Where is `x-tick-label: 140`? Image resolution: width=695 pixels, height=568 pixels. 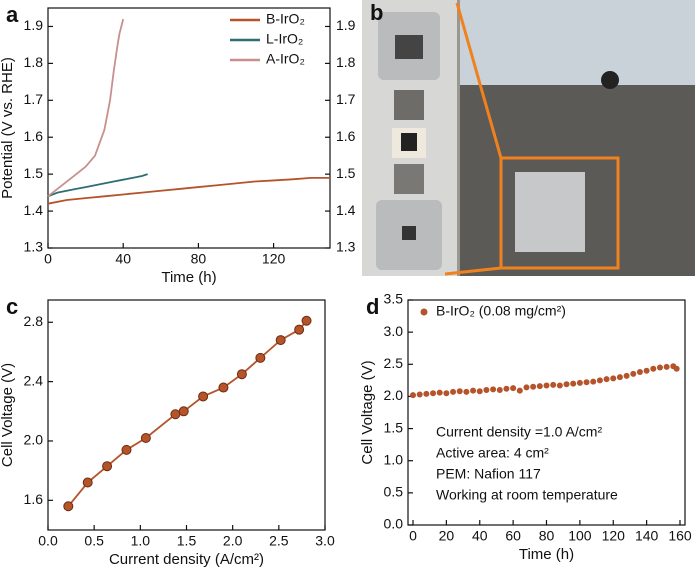 x-tick-label: 140 is located at coordinates (647, 536).